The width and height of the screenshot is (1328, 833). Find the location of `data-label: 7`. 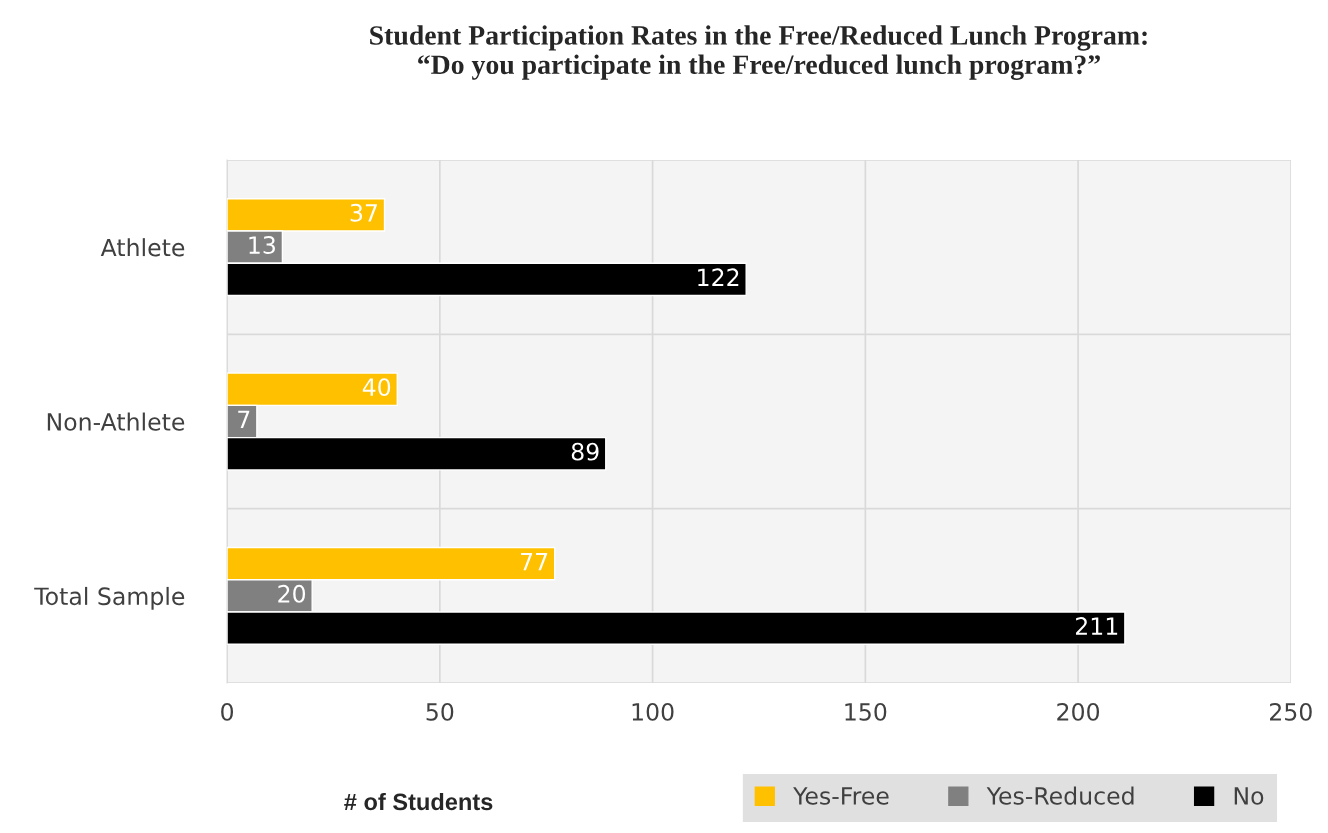

data-label: 7 is located at coordinates (244, 419).